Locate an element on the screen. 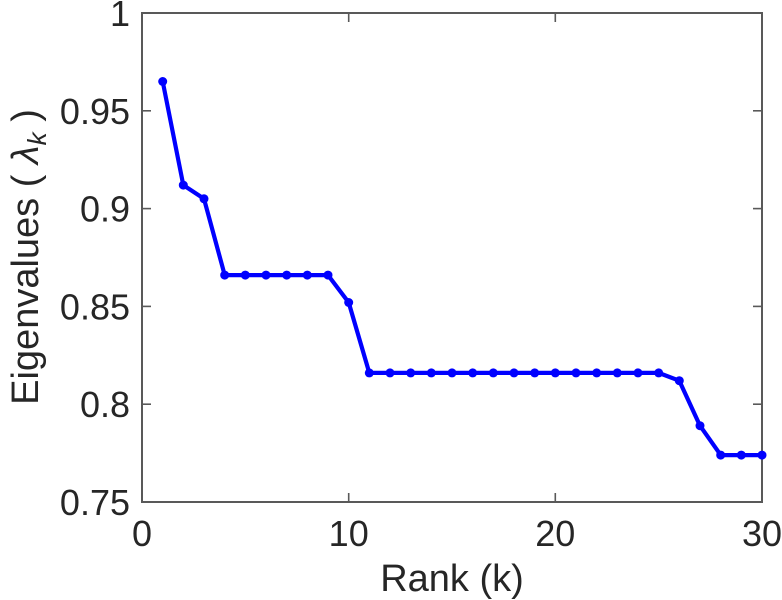 Image resolution: width=782 pixels, height=600 pixels. x-axis-label: Rank (k) is located at coordinates (452, 579).